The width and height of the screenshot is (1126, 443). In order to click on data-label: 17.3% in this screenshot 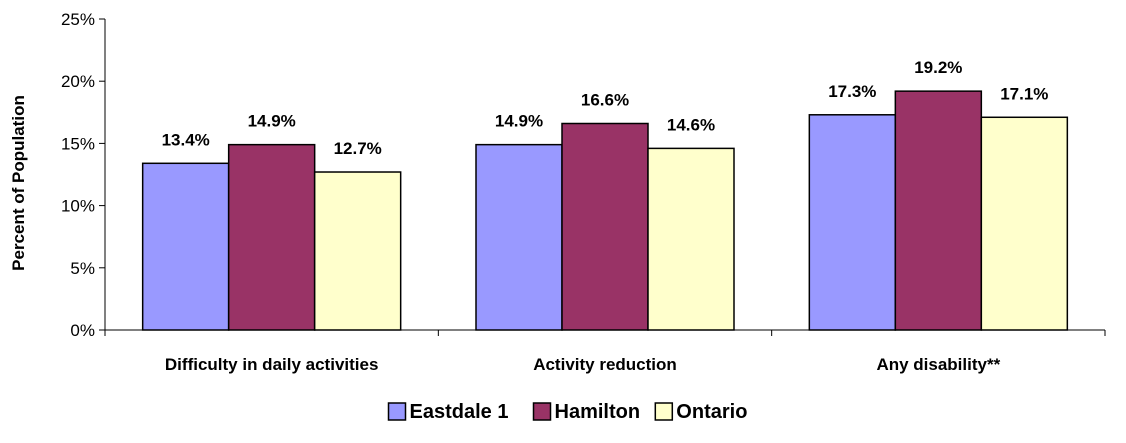, I will do `click(852, 91)`.